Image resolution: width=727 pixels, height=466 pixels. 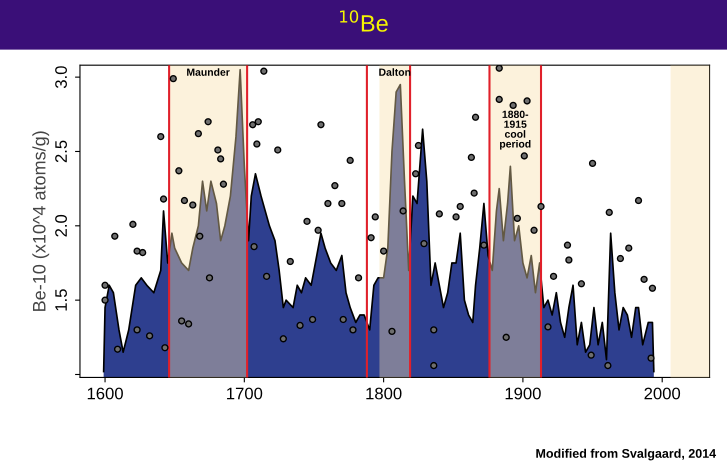 What do you see at coordinates (61, 225) in the screenshot?
I see `y-tick-label: 2.0` at bounding box center [61, 225].